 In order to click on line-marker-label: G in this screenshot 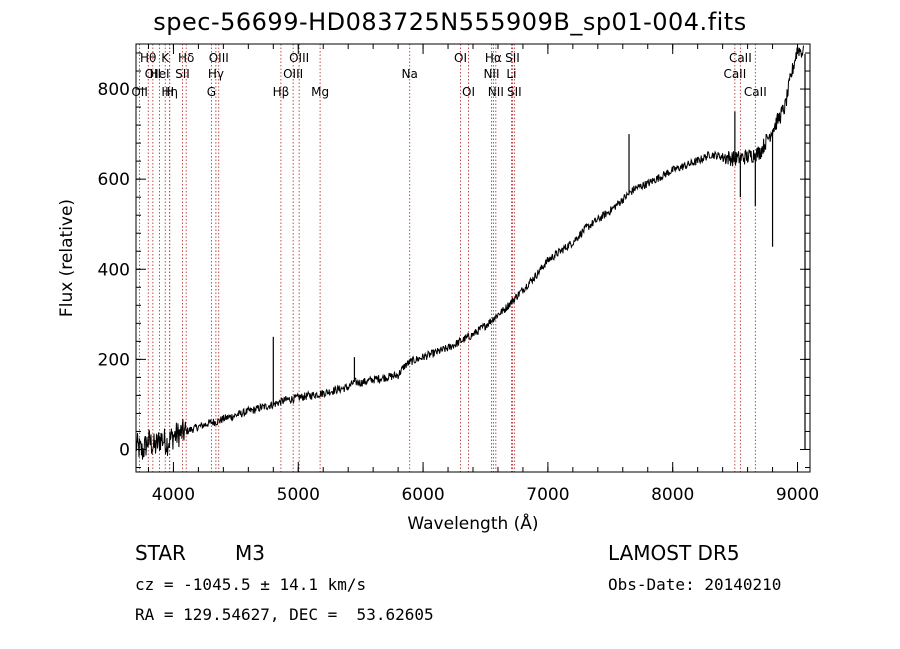, I will do `click(211, 92)`.